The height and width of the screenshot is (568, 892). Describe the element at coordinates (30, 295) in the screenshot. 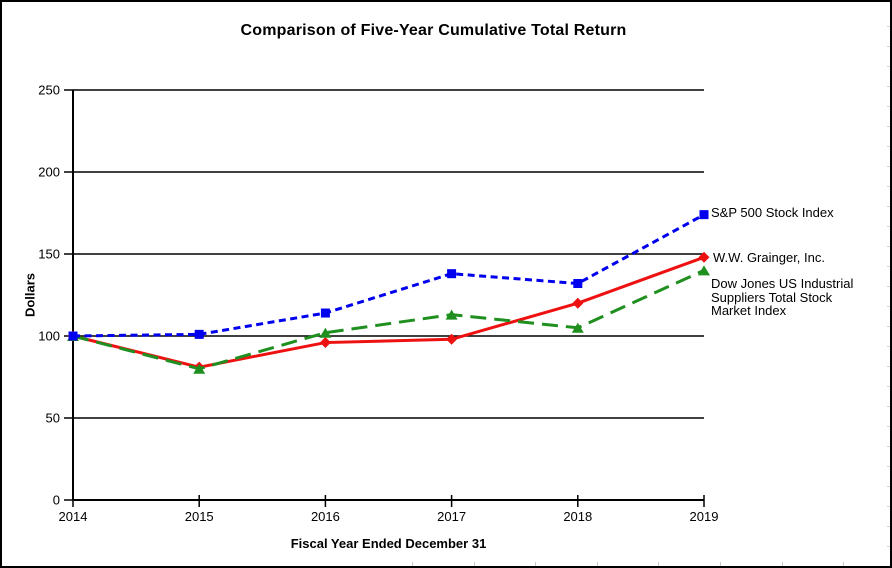

I see `y-axis-title: Dollars` at that location.